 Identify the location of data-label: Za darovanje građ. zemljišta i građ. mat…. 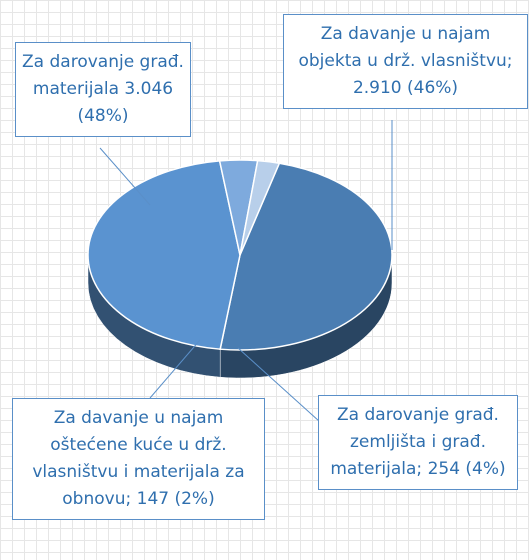
(418, 442).